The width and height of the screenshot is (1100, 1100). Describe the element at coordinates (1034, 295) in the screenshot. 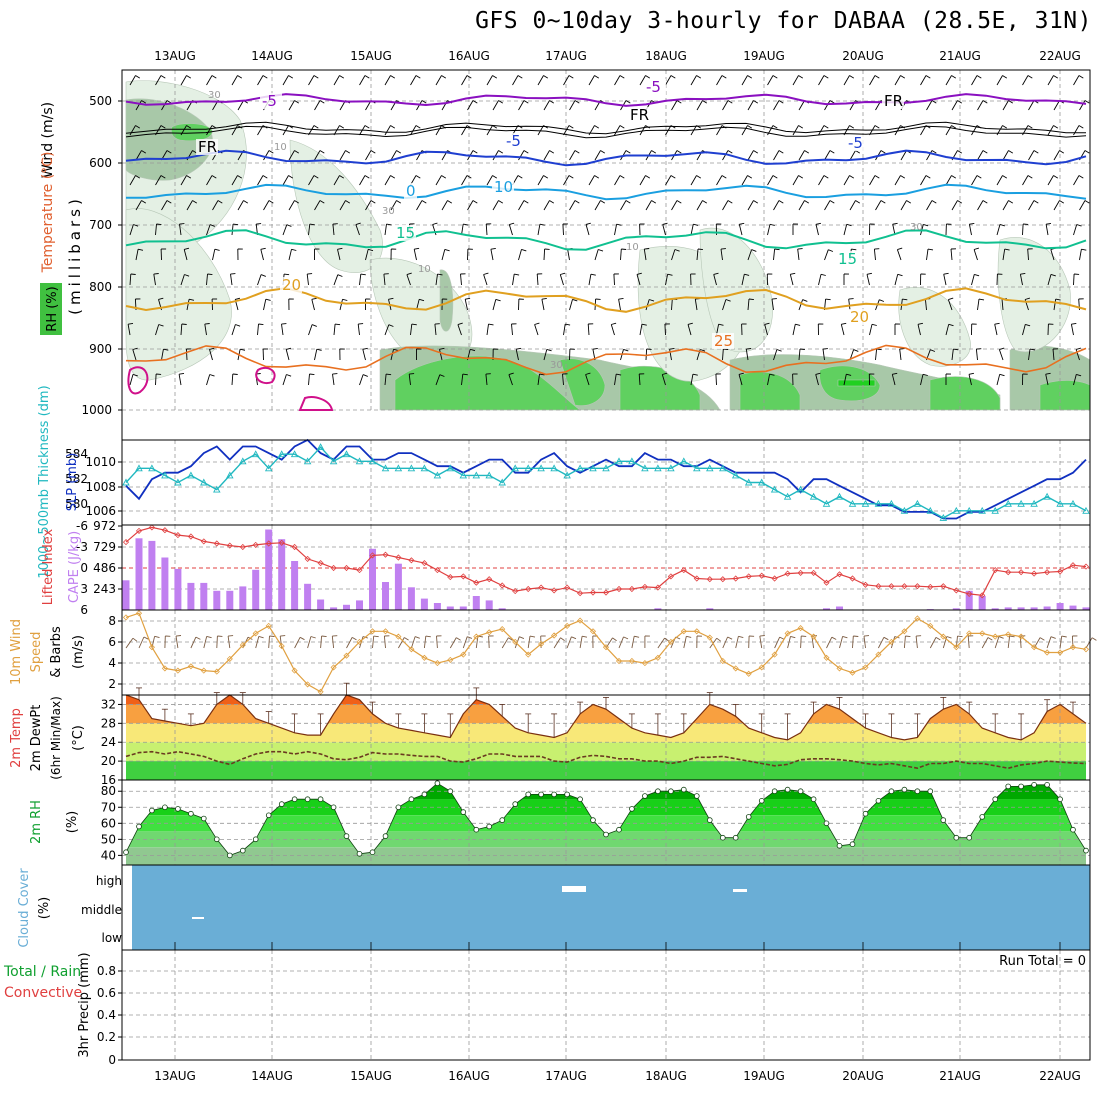

I see `rh-shade` at that location.